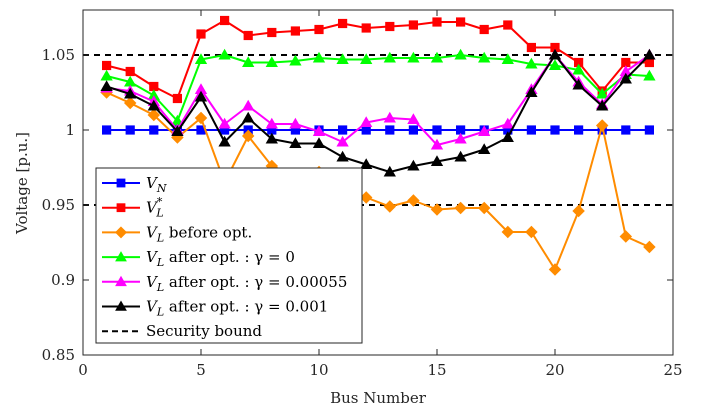 The height and width of the screenshot is (412, 702). I want to click on legend-item-6: VL after opt. : γ = 0.001, so click(215, 308).